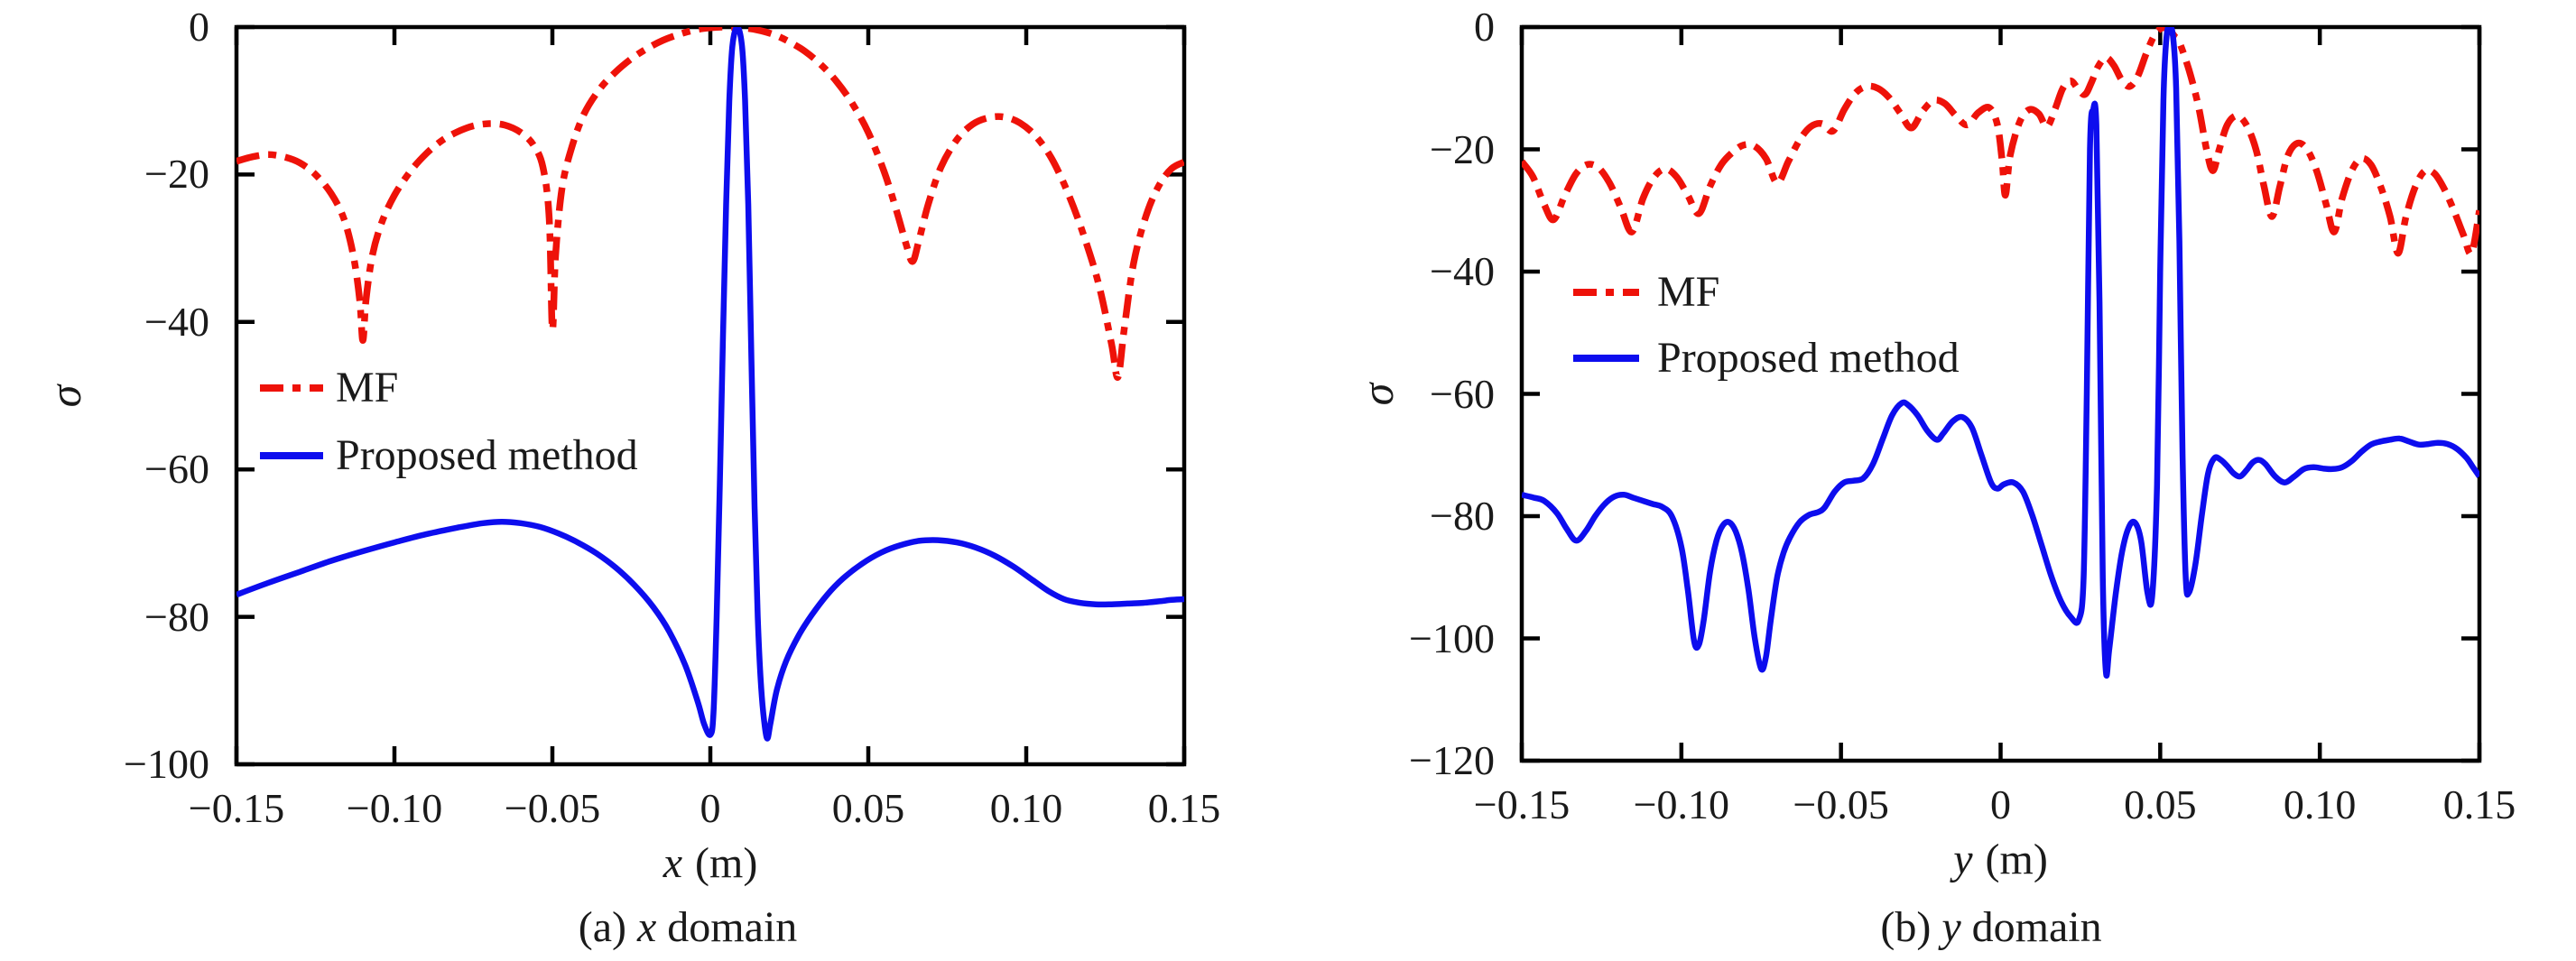 This screenshot has width=2576, height=961. I want to click on legend-item-mf-b: MF, so click(1645, 292).